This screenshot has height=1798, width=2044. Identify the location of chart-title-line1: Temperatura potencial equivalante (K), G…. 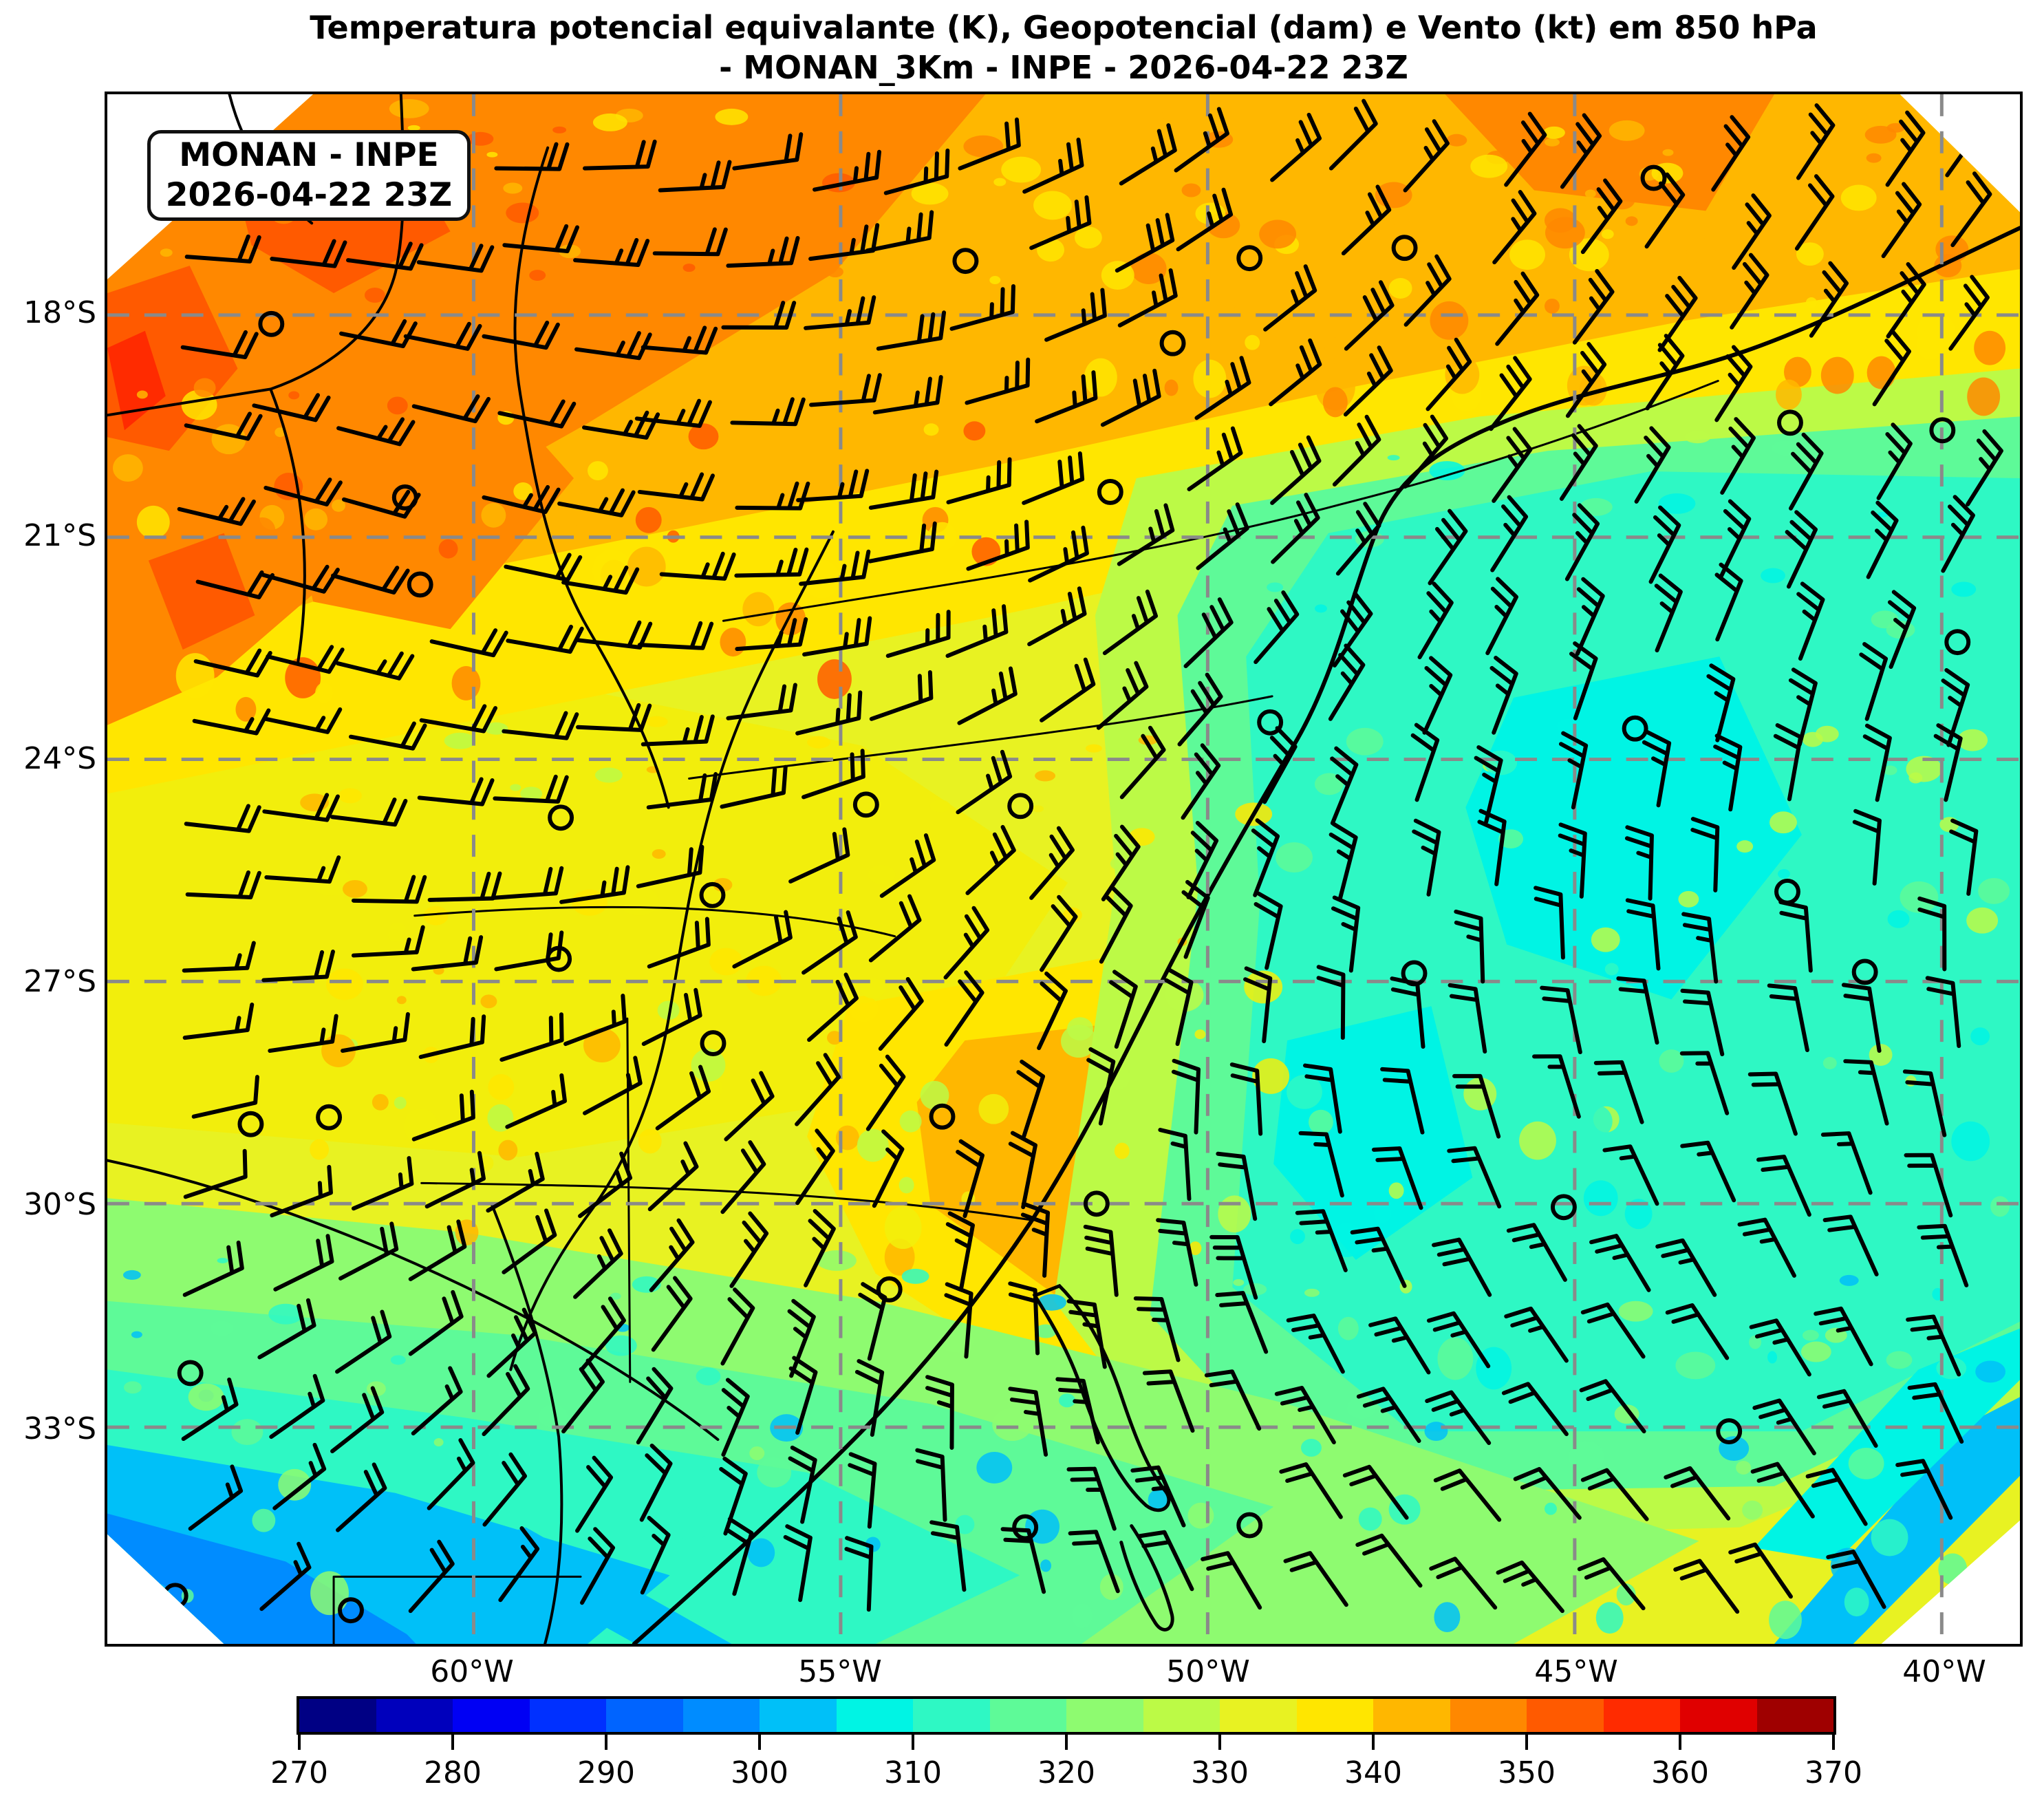
(1064, 28).